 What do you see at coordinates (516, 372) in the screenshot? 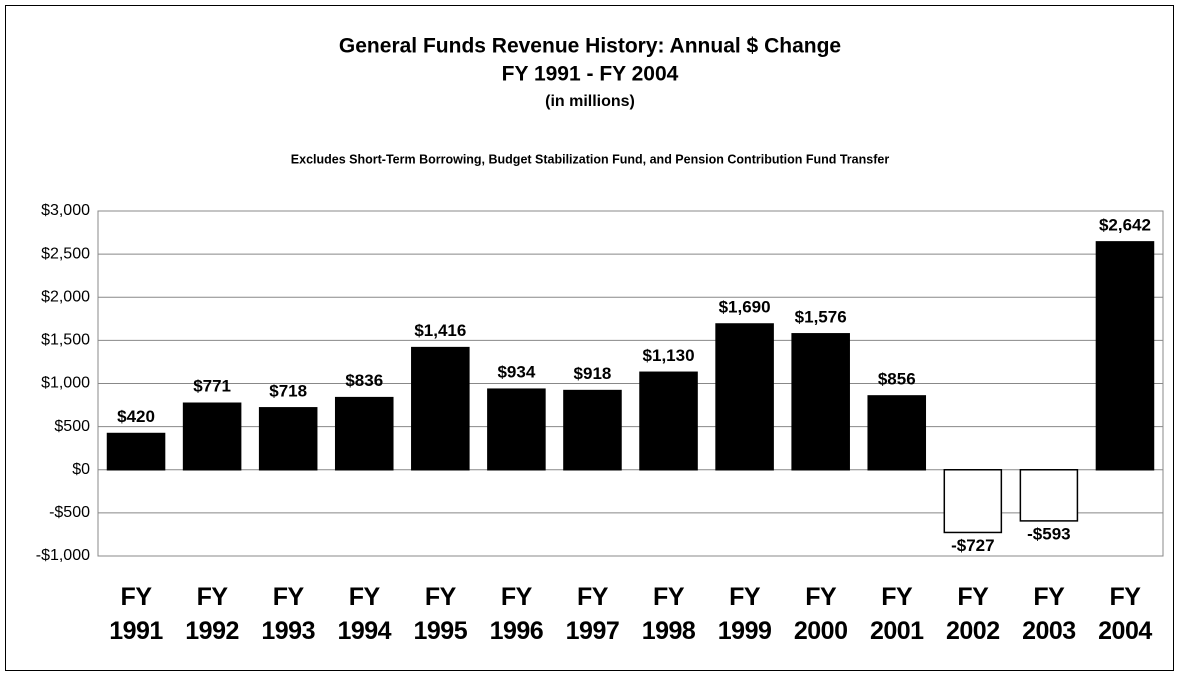
I see `value-label: $934` at bounding box center [516, 372].